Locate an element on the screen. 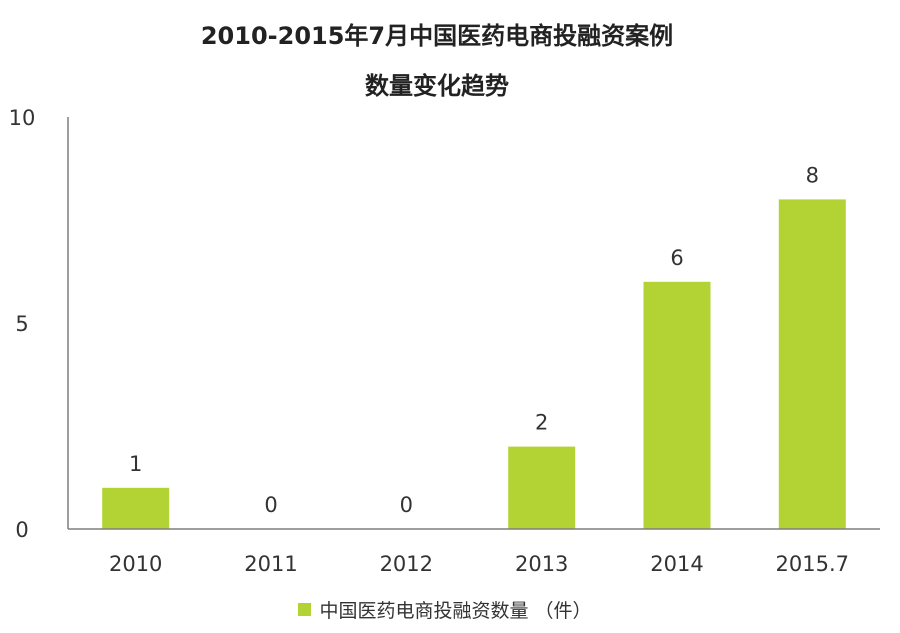 This screenshot has height=633, width=900. bar-2010 is located at coordinates (136, 508).